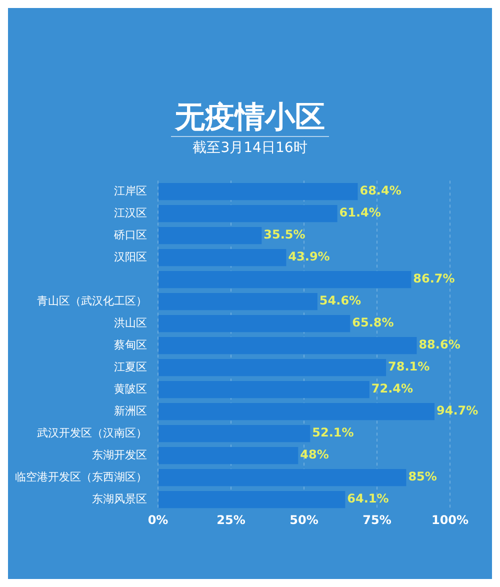 Image resolution: width=500 pixels, height=587 pixels. I want to click on y-tick-label: 硚口区, so click(130, 235).